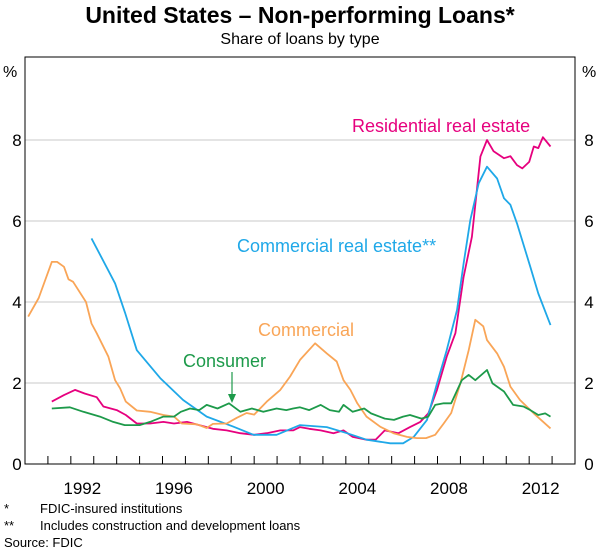 The height and width of the screenshot is (553, 600). Describe the element at coordinates (16, 302) in the screenshot. I see `y-tick-label-left: 4` at that location.